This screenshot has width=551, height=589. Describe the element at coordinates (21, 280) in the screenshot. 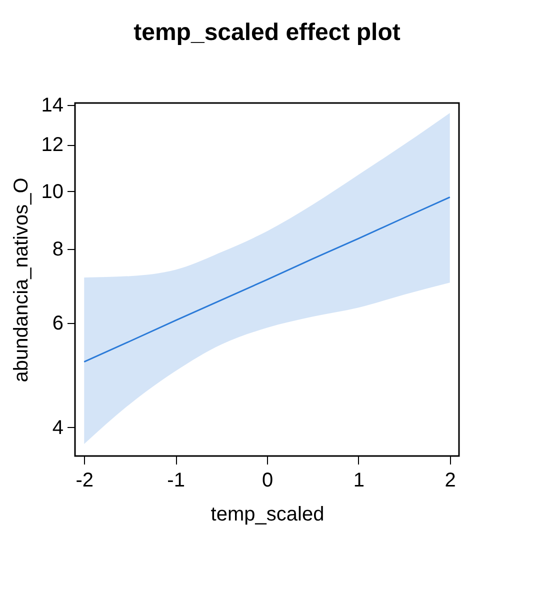

I see `y-axis-title: abundancia_nativos_O` at that location.